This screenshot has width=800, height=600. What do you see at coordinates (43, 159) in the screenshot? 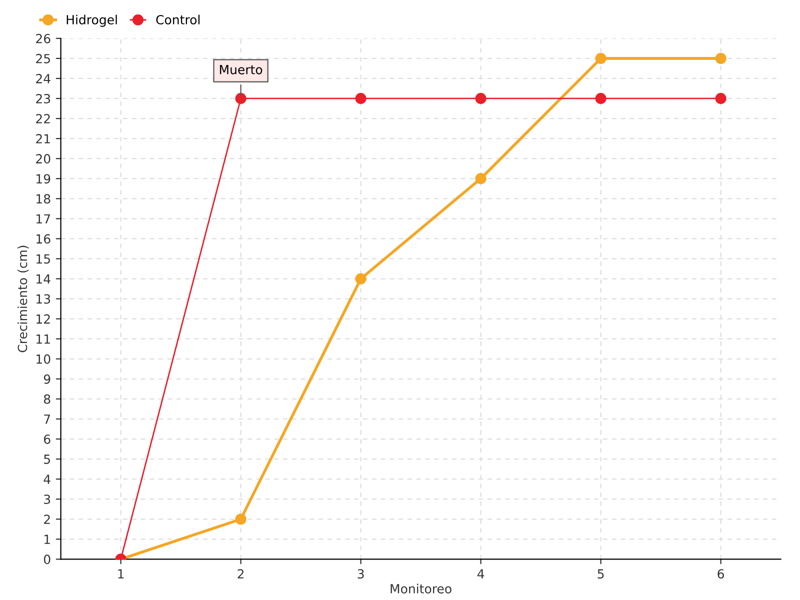
I see `y-tick-label: 20` at bounding box center [43, 159].